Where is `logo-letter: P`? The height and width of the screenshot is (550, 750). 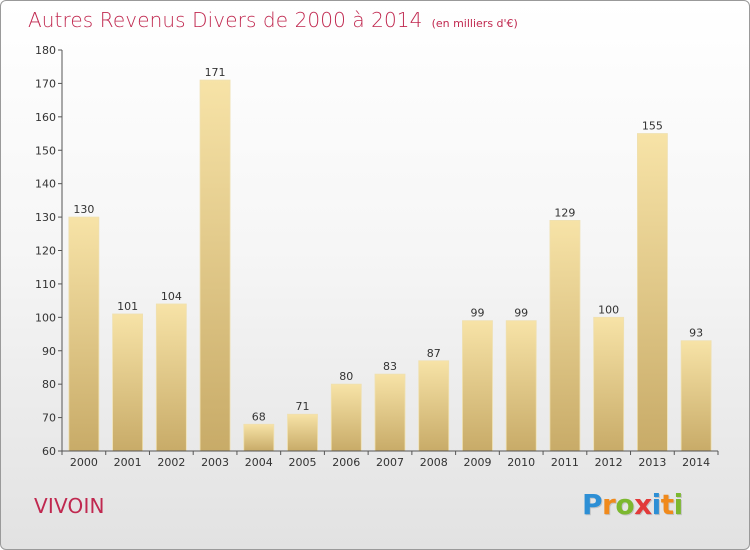 logo-letter: P is located at coordinates (592, 504).